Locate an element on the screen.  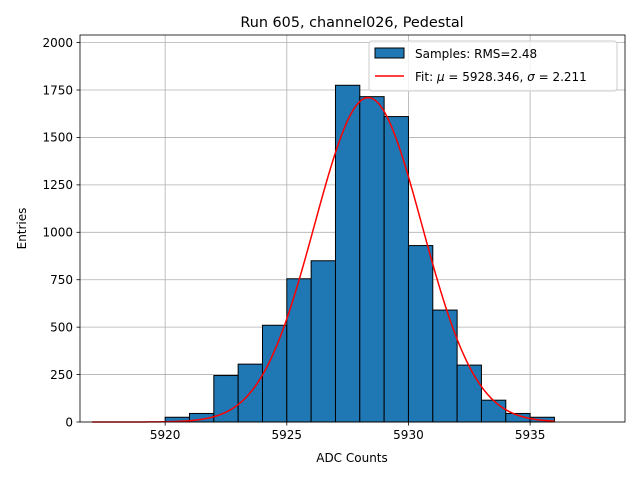
legend-histogram-label: Samples: RMS=2.48 is located at coordinates (476, 54).